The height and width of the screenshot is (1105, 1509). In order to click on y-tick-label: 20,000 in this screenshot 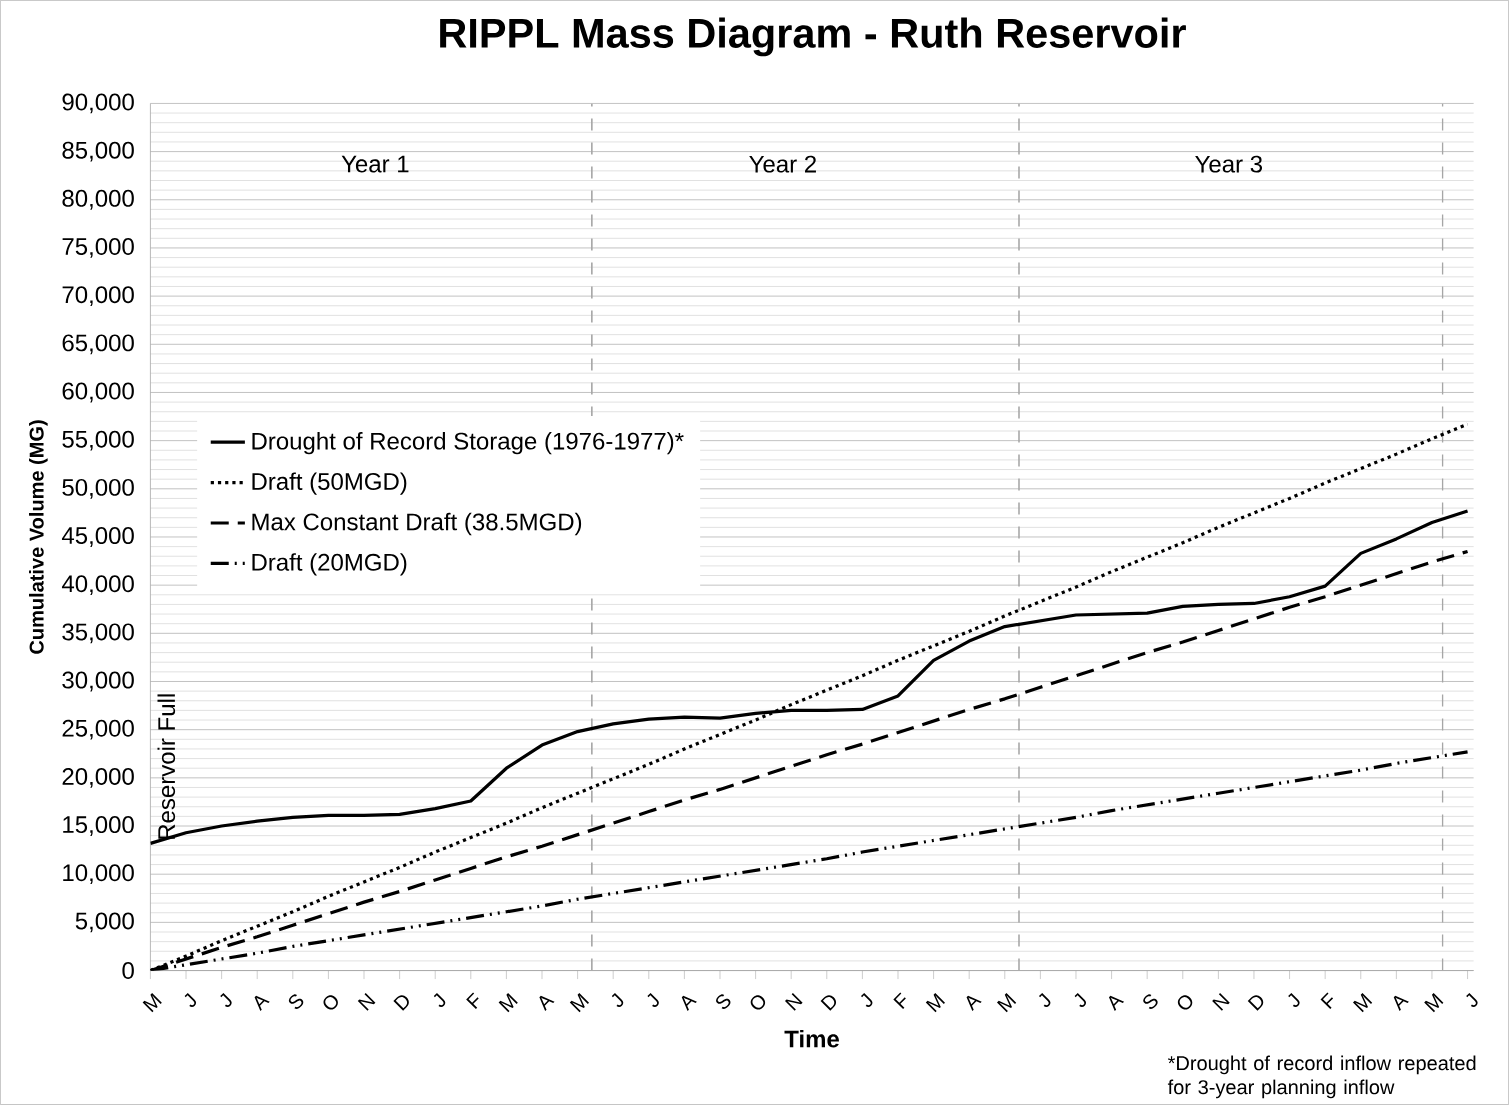, I will do `click(98, 777)`.